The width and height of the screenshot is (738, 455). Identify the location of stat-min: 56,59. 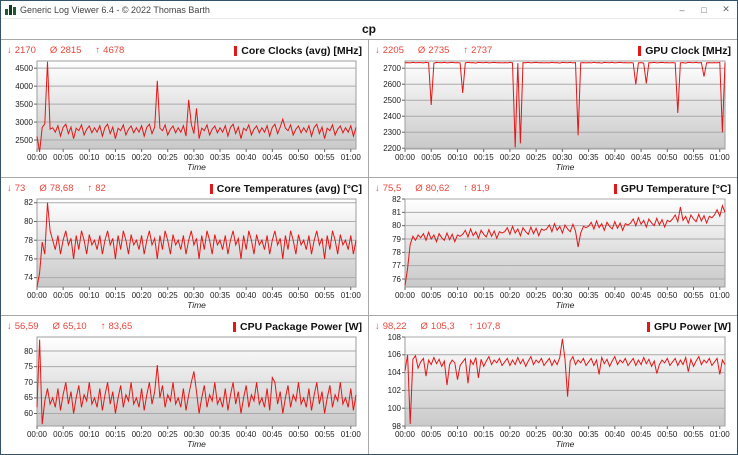
(26, 326).